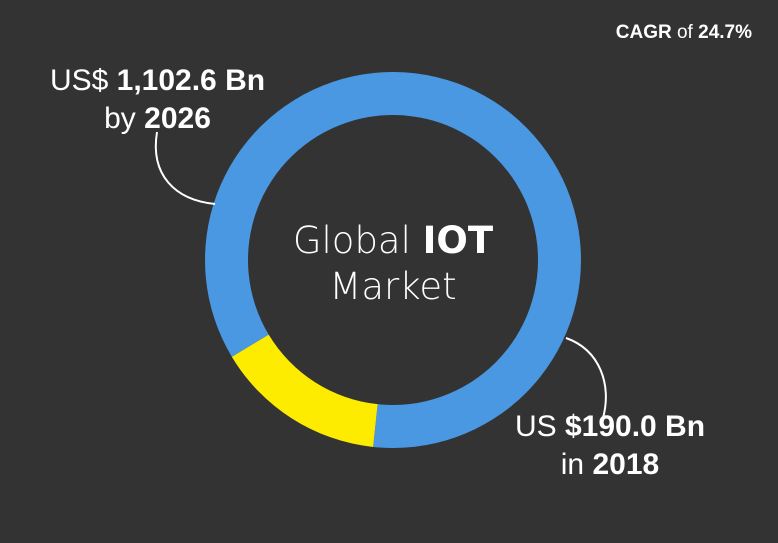 This screenshot has width=778, height=543. What do you see at coordinates (393, 264) in the screenshot?
I see `chart-title: Global IOT Market` at bounding box center [393, 264].